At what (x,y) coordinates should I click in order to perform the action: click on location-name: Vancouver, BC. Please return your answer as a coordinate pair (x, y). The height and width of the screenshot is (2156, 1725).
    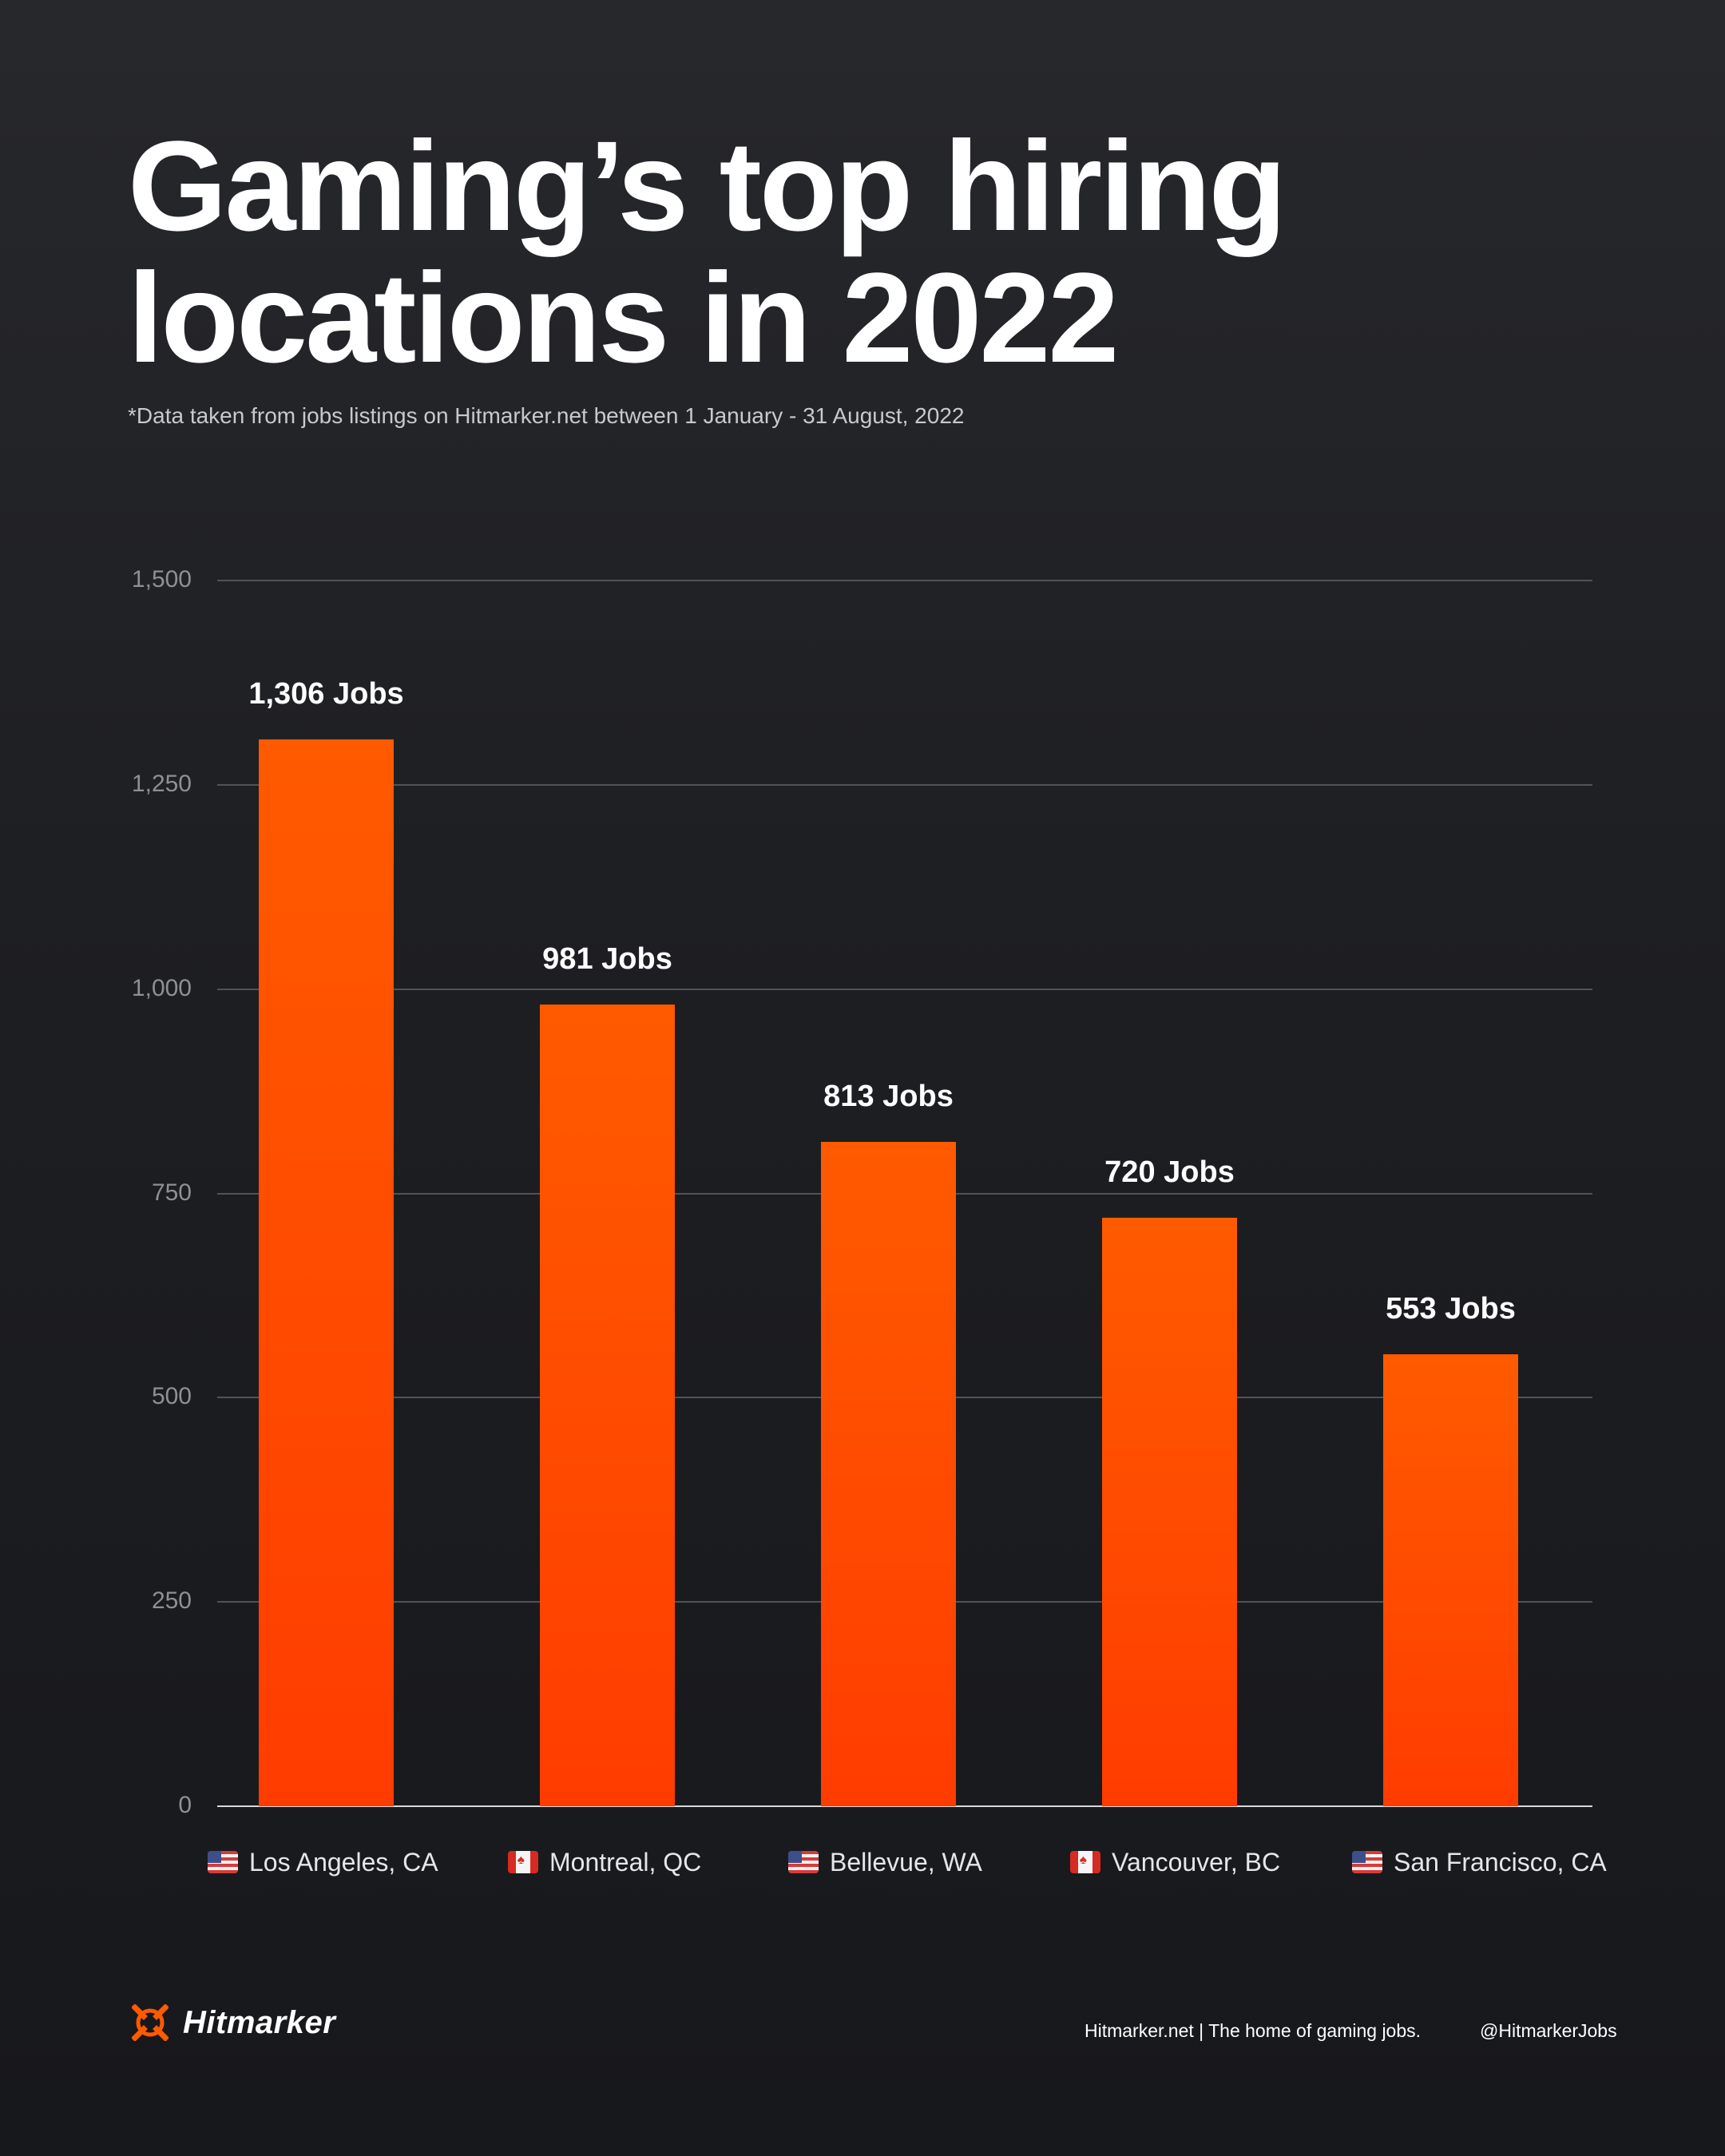
    Looking at the image, I should click on (1197, 1862).